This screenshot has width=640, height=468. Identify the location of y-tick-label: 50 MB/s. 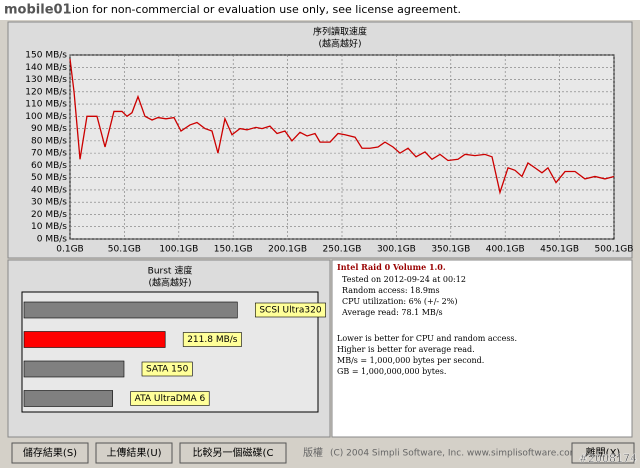
(49, 178).